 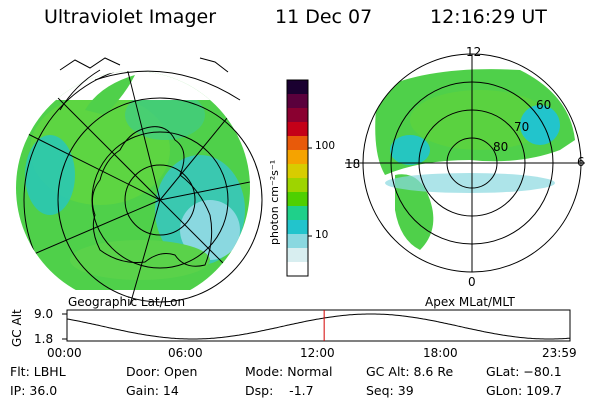 What do you see at coordinates (38, 371) in the screenshot?
I see `filter-info: Flt: LBHL` at bounding box center [38, 371].